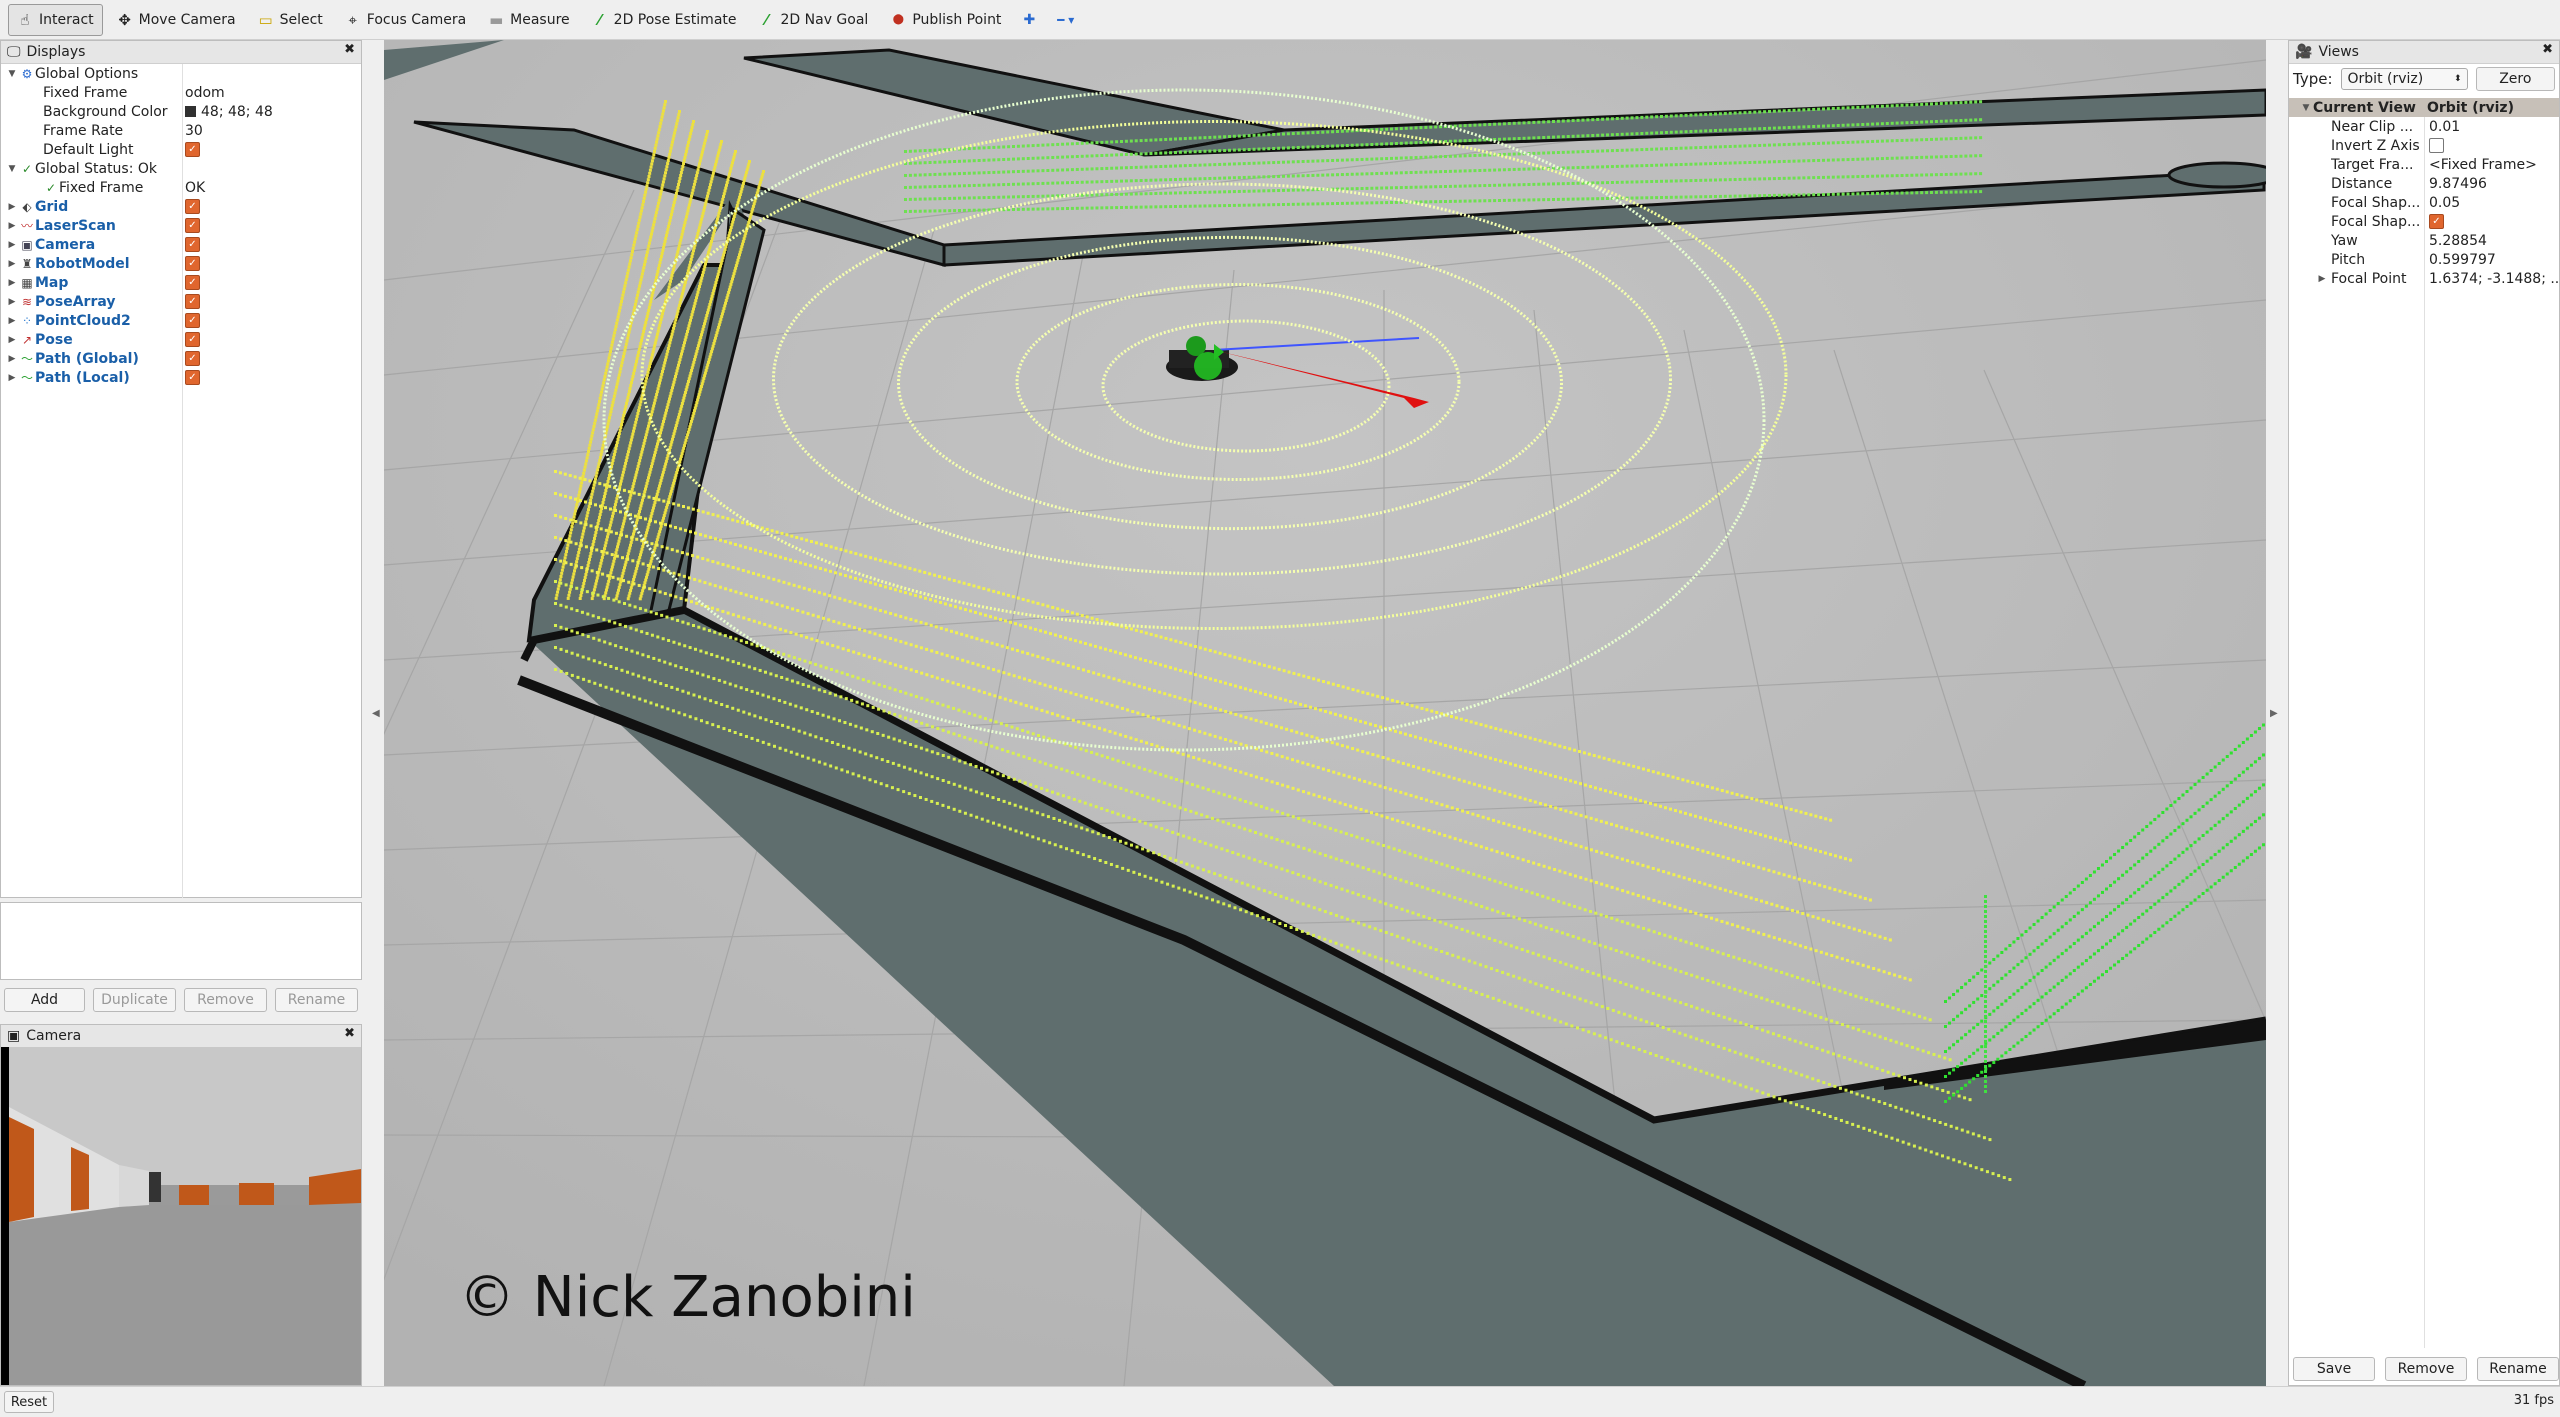 The image size is (2560, 1417). Describe the element at coordinates (229, 112) in the screenshot. I see `background-color-value: 48; 48; 48` at that location.